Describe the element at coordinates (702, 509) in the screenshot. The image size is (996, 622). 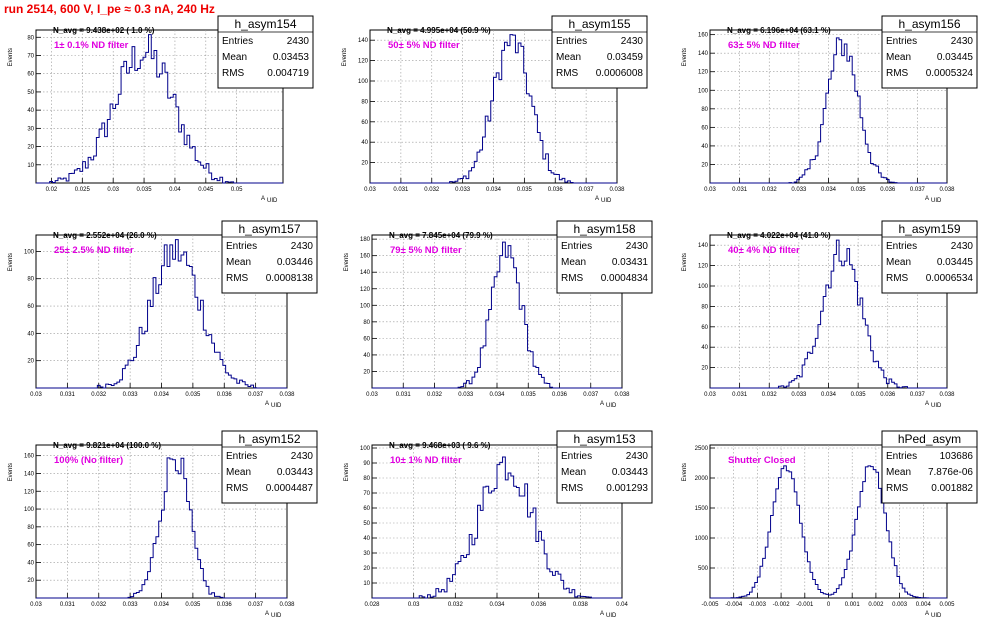
I see `y-tick-label: 1500` at that location.